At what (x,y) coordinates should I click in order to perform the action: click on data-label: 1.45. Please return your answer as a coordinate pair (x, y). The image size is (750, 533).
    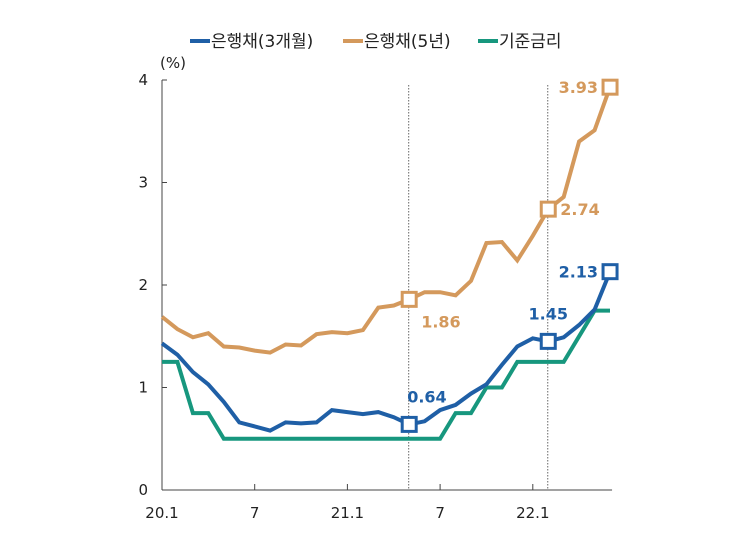
    Looking at the image, I should click on (548, 313).